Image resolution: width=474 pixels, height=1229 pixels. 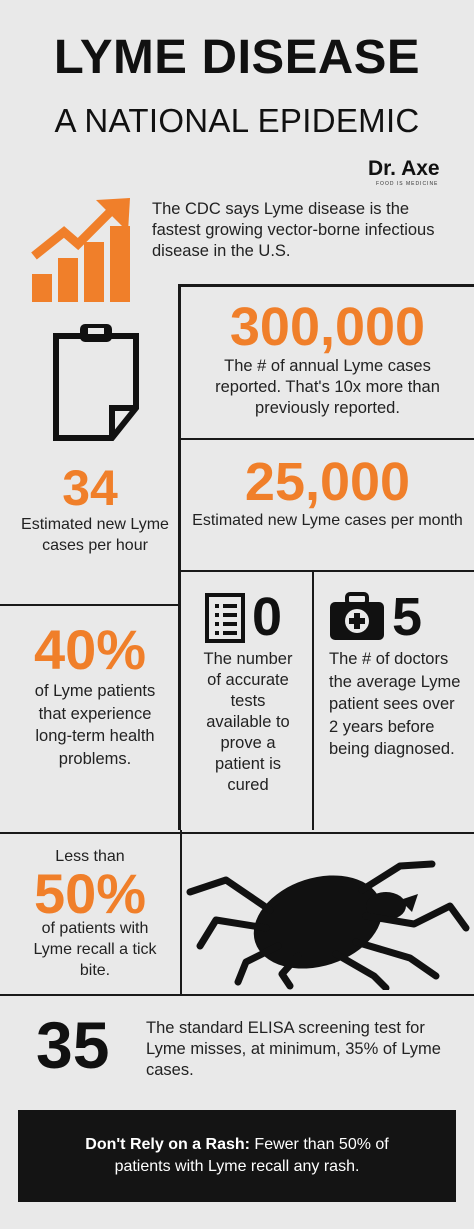 What do you see at coordinates (357, 616) in the screenshot?
I see `medical-kit-icon` at bounding box center [357, 616].